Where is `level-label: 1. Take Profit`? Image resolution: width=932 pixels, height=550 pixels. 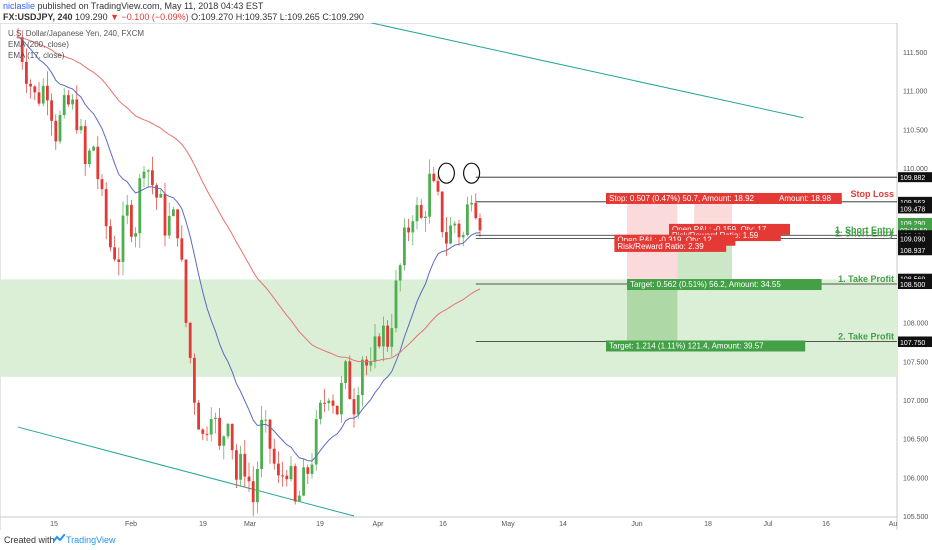
level-label: 1. Take Profit is located at coordinates (866, 279).